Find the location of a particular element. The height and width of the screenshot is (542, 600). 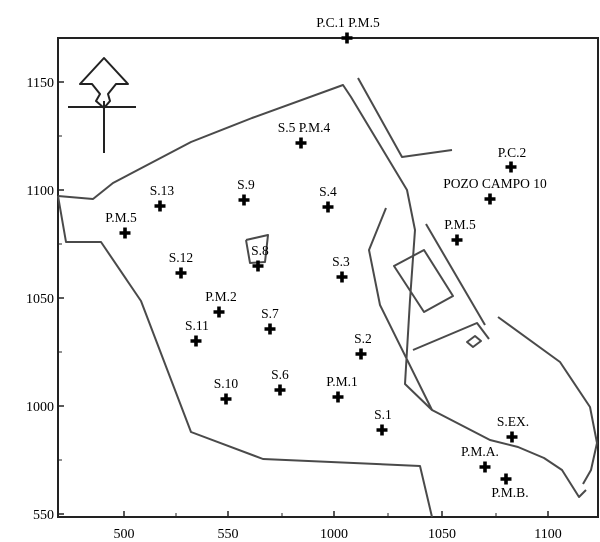

point-label: P.C.1 P.M.5 is located at coordinates (348, 22).